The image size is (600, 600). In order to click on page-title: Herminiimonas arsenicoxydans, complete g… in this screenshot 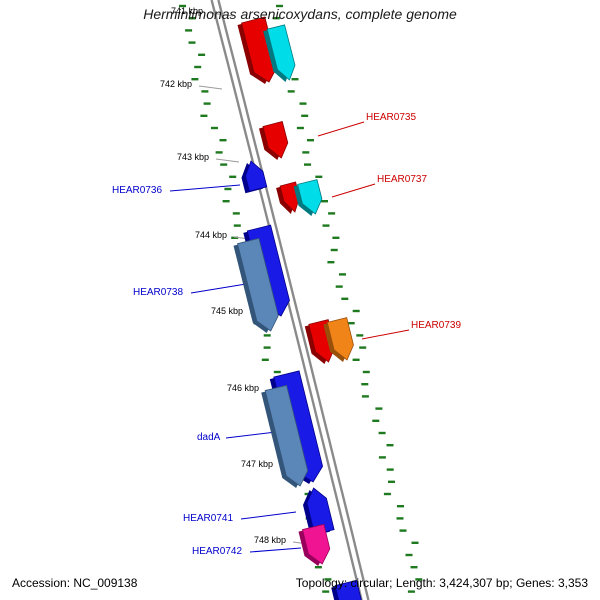, I will do `click(300, 14)`.